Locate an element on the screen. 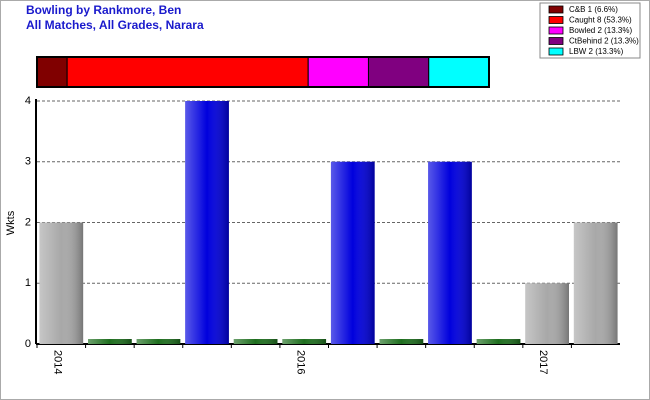 Image resolution: width=650 pixels, height=400 pixels. x-tick-label: 2014 is located at coordinates (57, 362).